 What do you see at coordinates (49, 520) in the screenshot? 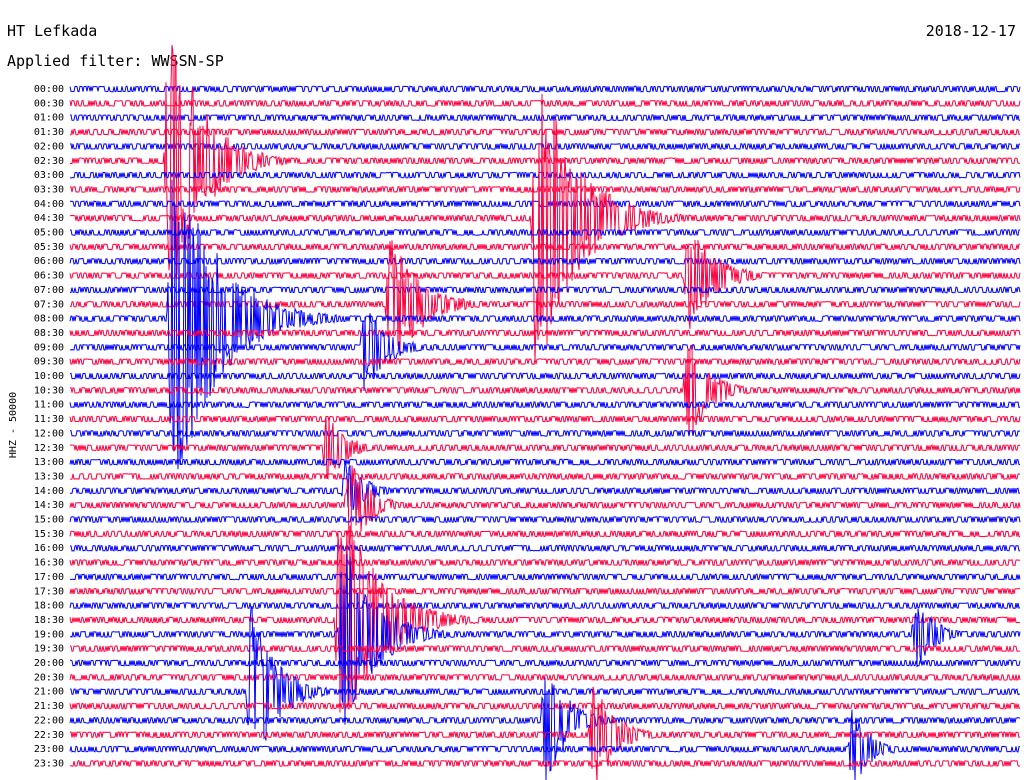
I see `time-label: 15:00` at bounding box center [49, 520].